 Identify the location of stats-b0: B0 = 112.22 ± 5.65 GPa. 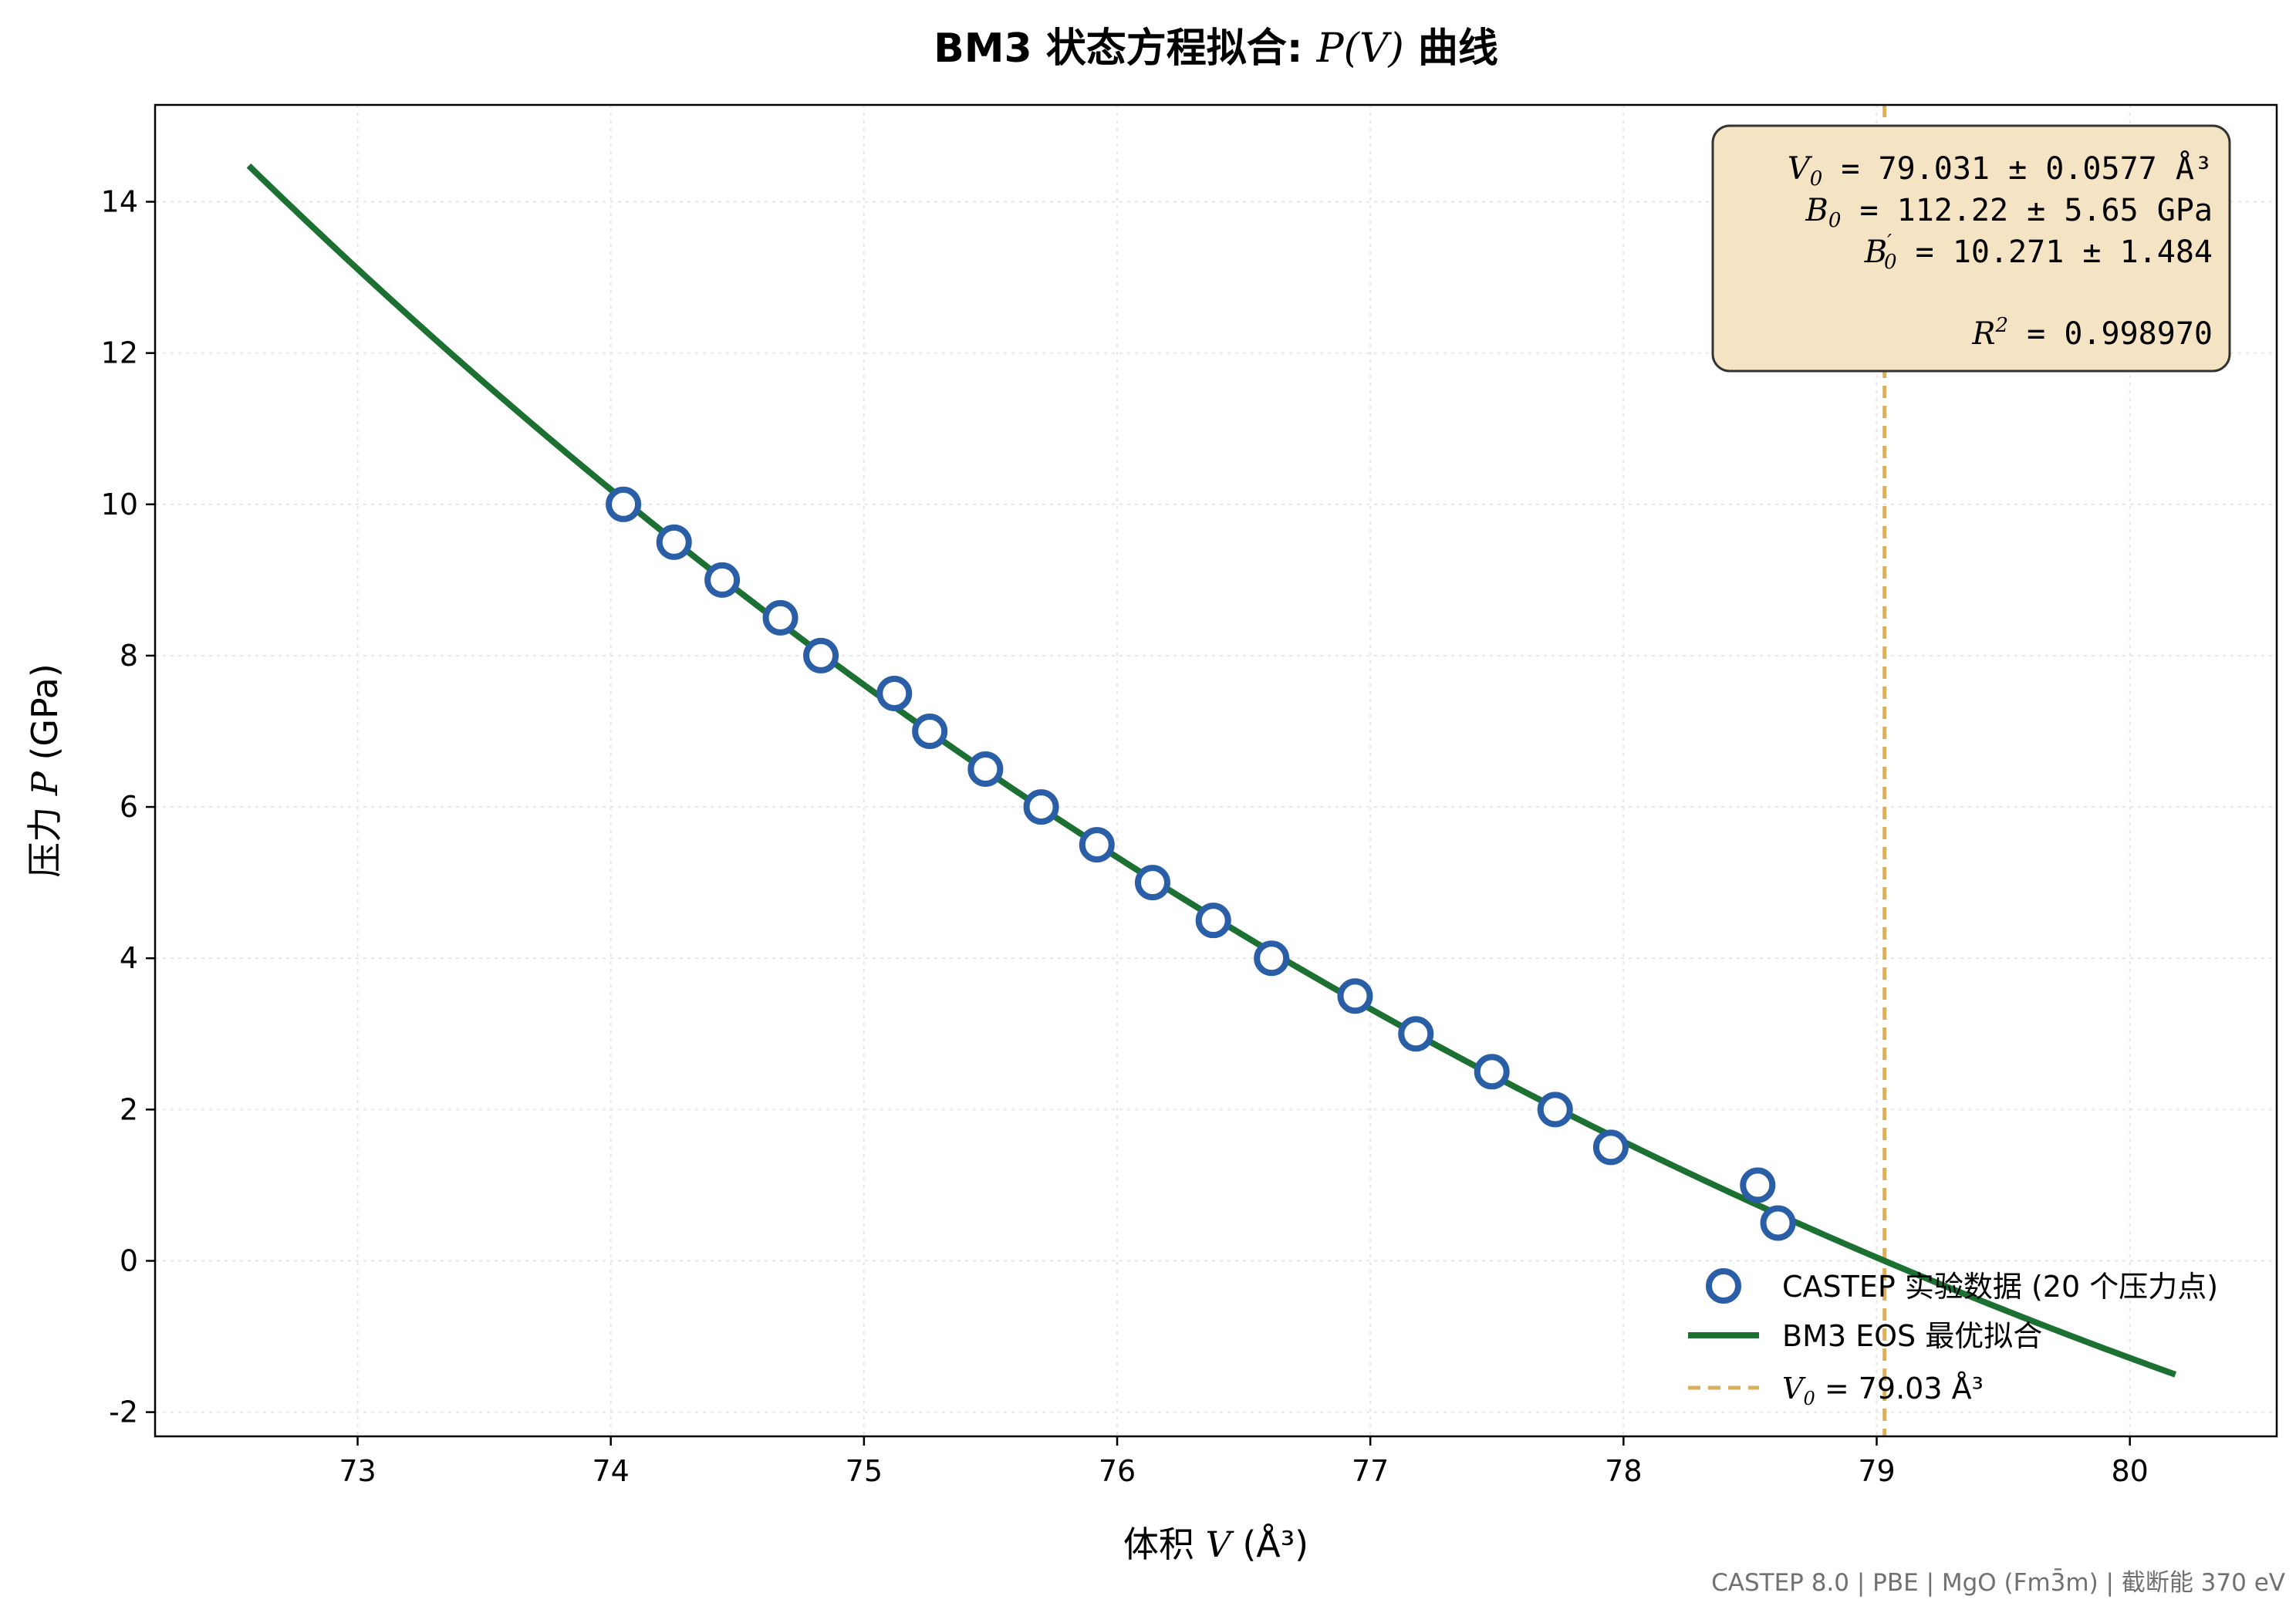
(2009, 212).